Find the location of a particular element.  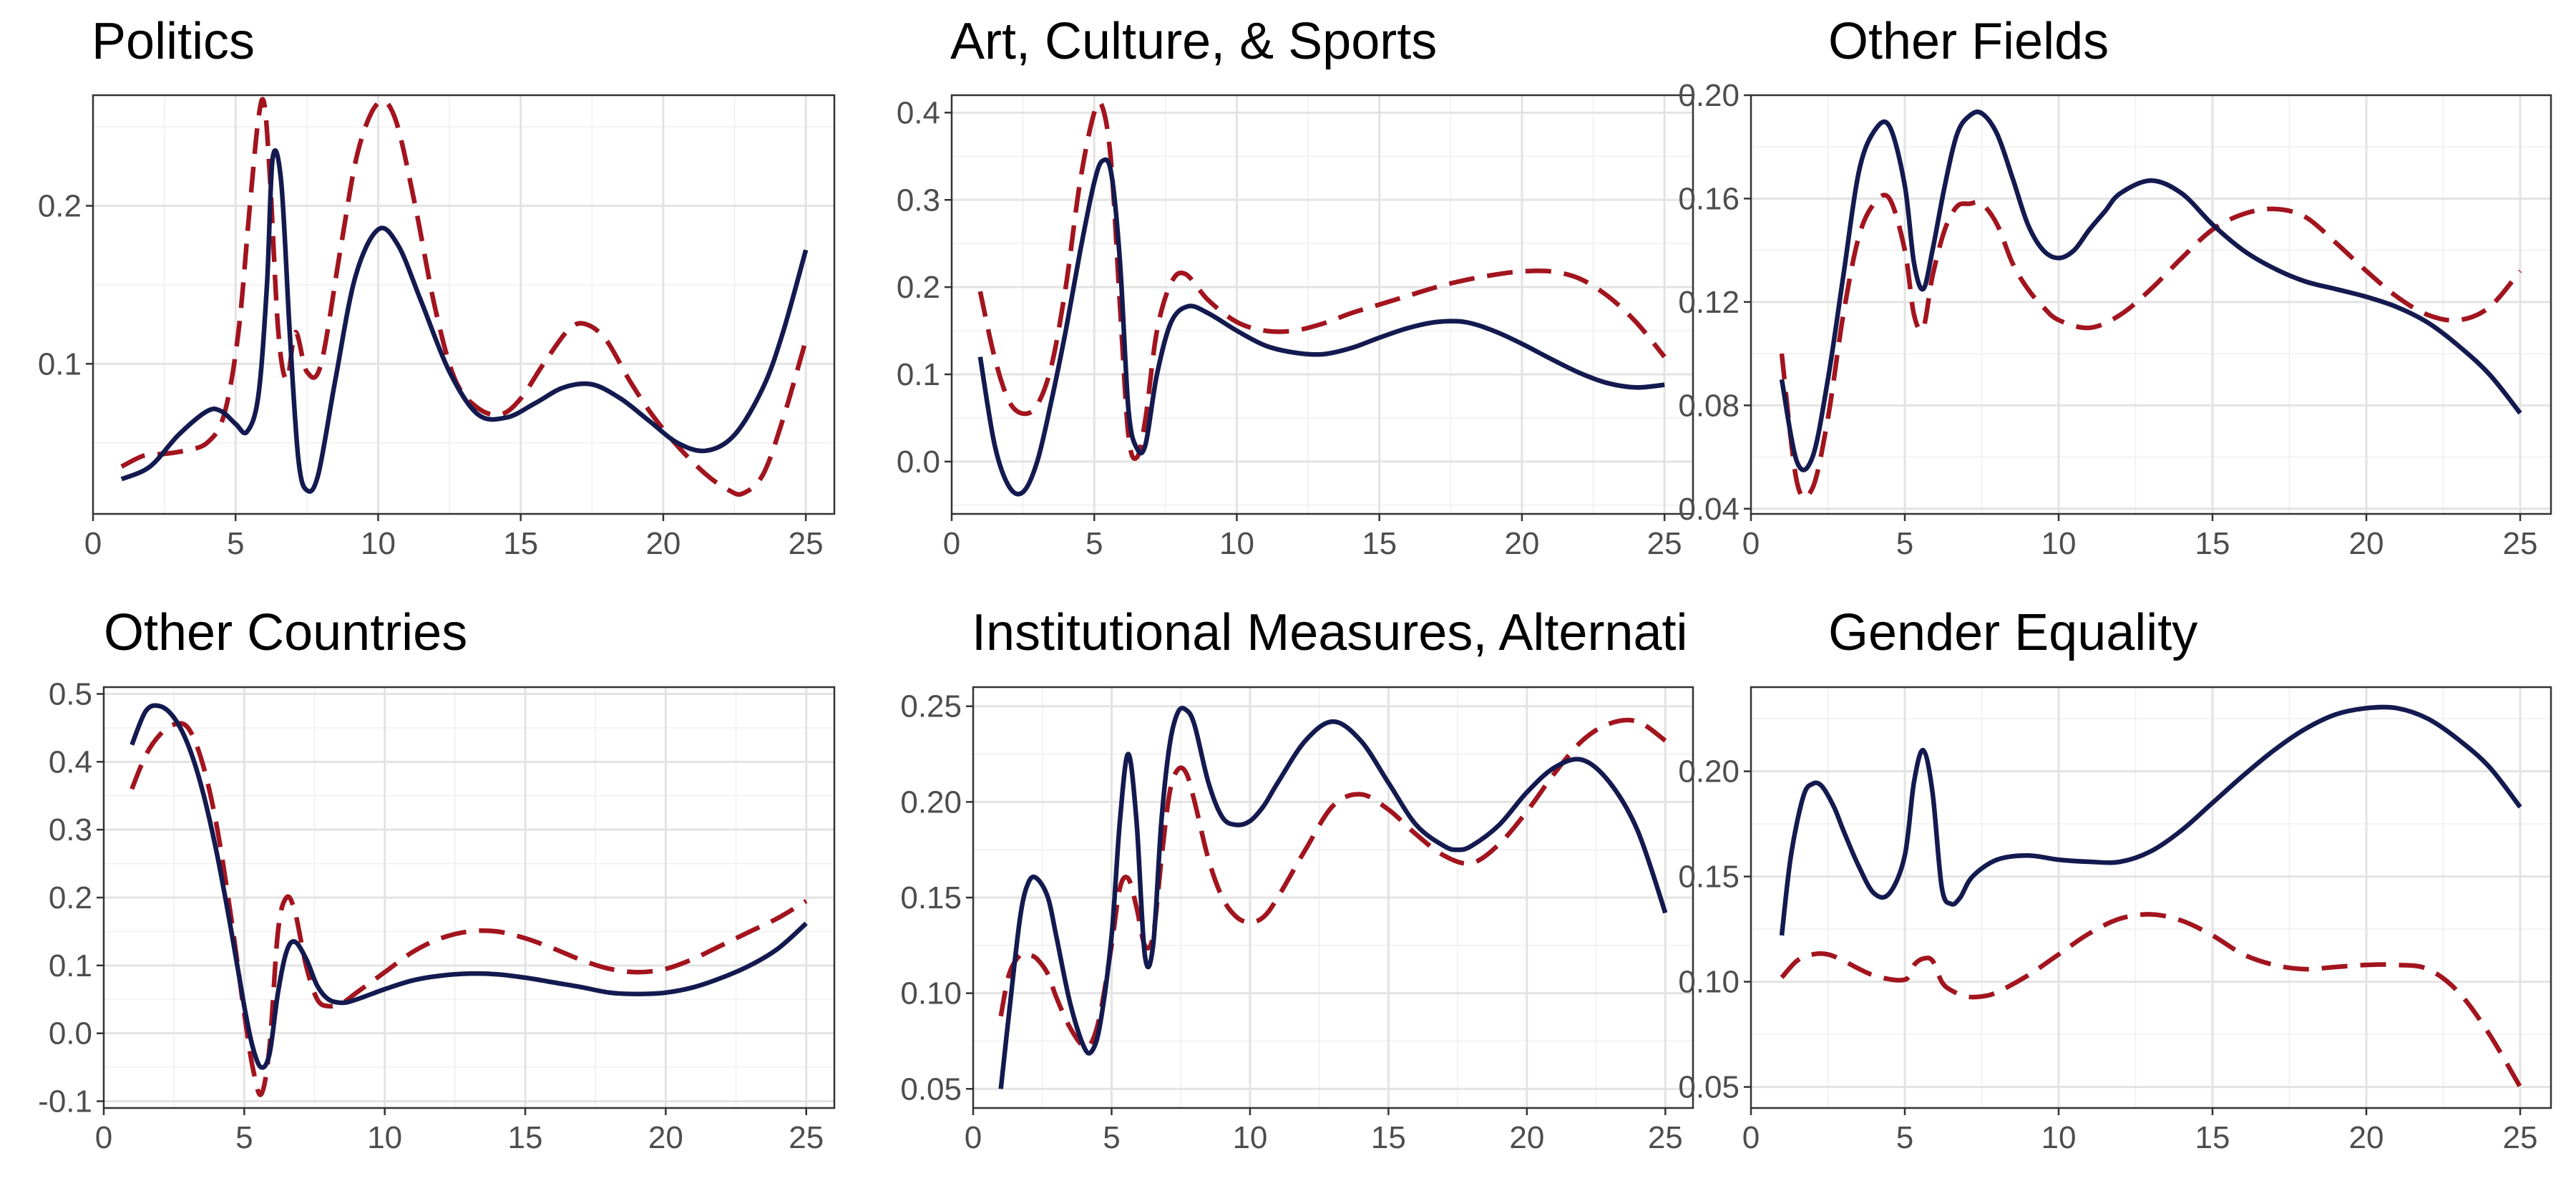

panel-title: Other Fields is located at coordinates (1968, 41).